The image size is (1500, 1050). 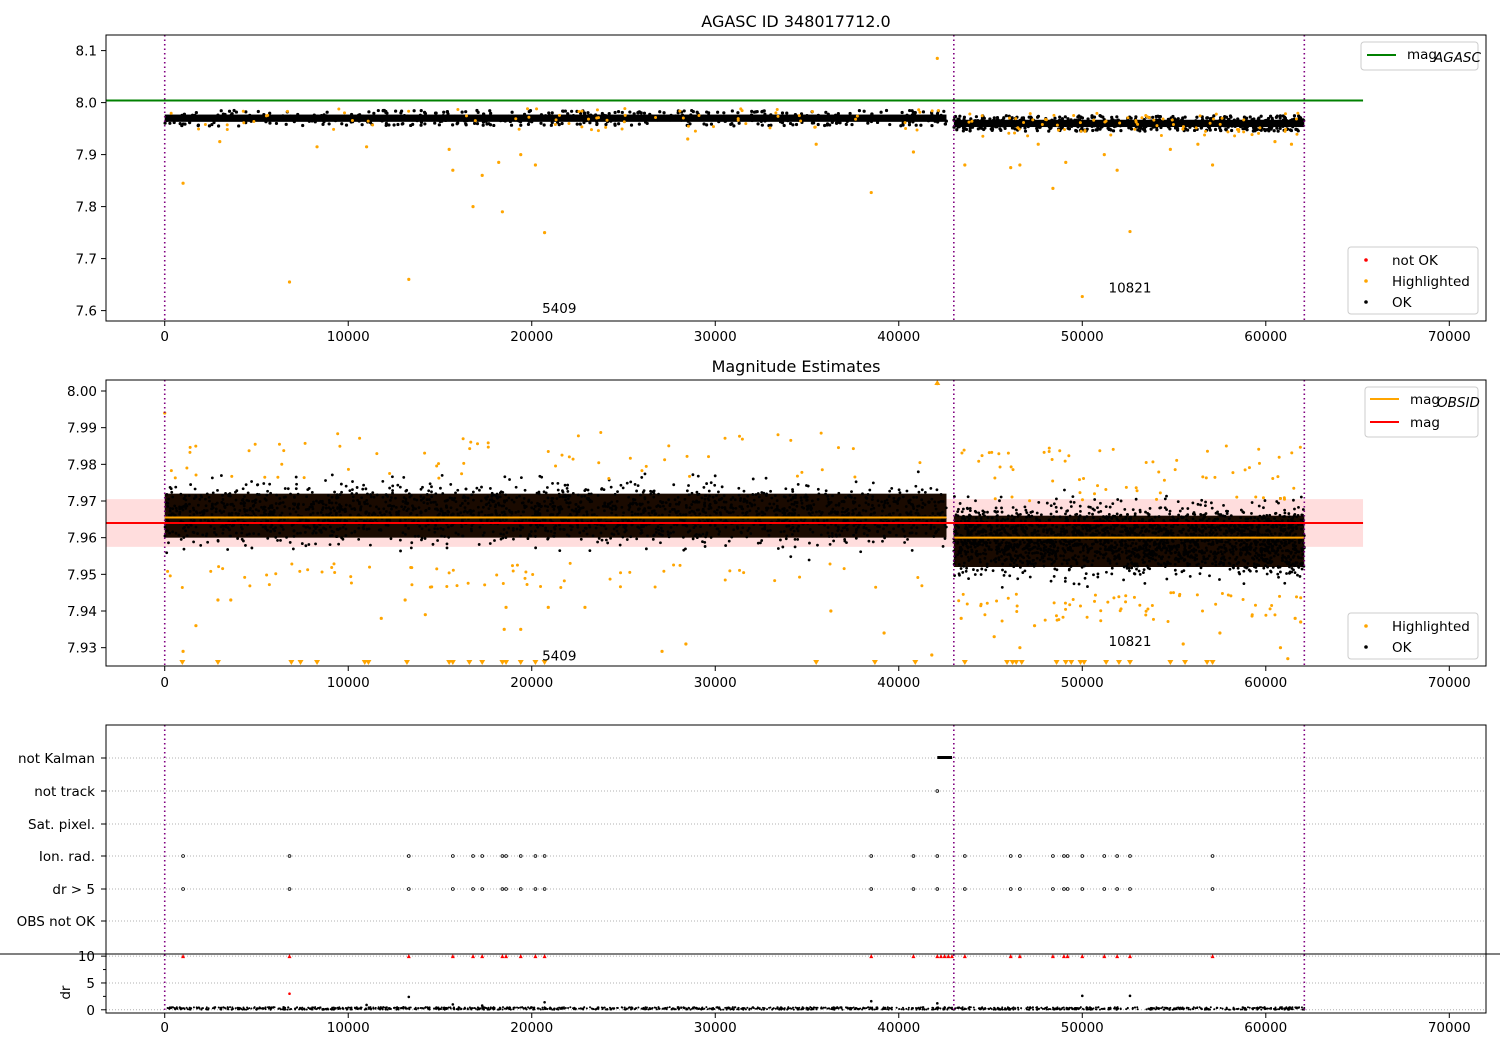 What do you see at coordinates (1265, 337) in the screenshot?
I see `p1-xtick-label: 60000` at bounding box center [1265, 337].